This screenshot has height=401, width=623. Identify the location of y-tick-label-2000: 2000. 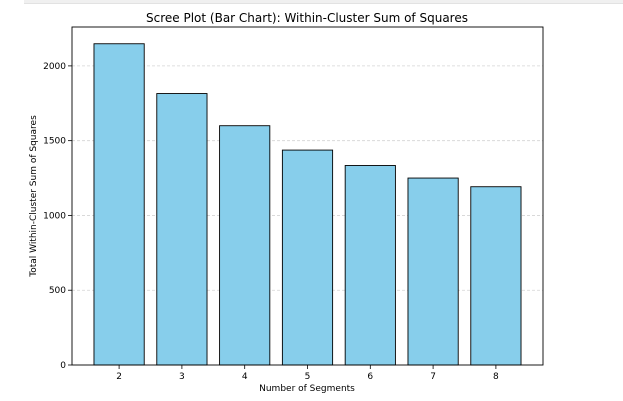
(54, 67).